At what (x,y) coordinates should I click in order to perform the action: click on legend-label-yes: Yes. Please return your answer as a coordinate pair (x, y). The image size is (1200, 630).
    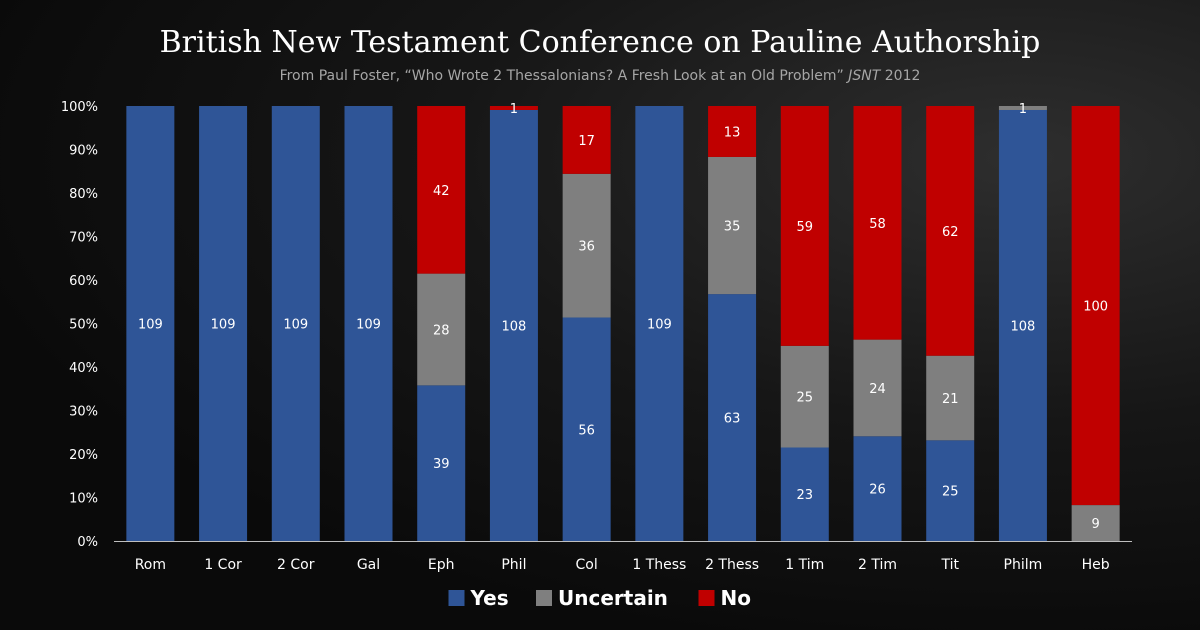
    Looking at the image, I should click on (489, 598).